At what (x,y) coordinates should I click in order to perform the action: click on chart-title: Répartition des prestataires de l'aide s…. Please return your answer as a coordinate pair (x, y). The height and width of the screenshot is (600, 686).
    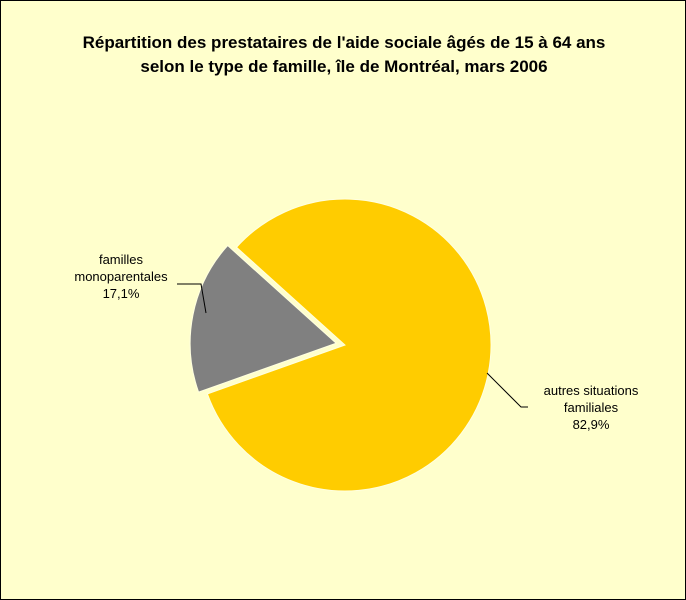
    Looking at the image, I should click on (344, 54).